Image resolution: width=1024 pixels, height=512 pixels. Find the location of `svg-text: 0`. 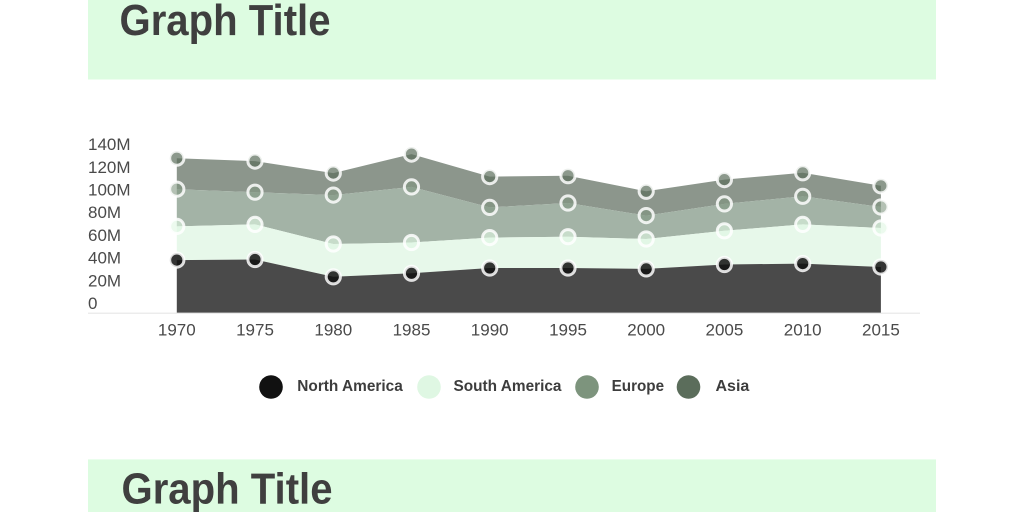

svg-text: 0 is located at coordinates (92, 303).